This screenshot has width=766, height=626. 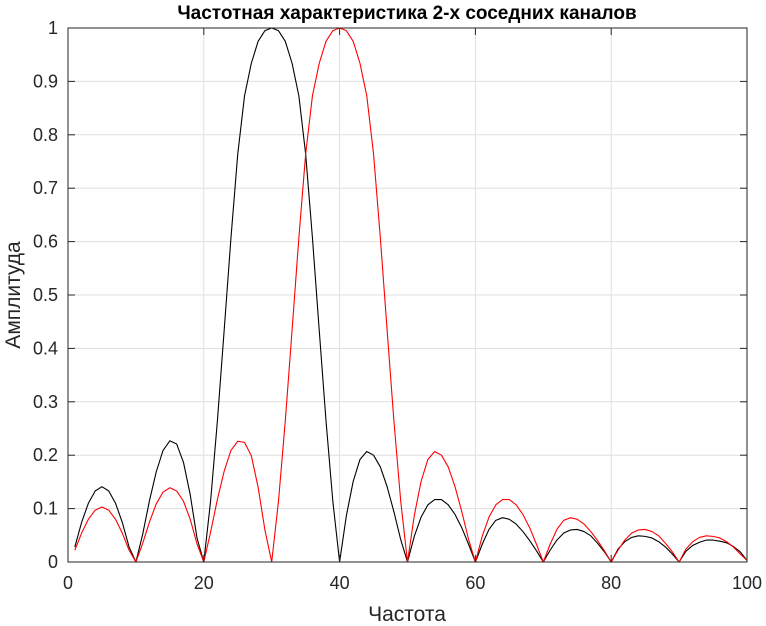 I want to click on y-tick-label: 0.9, so click(x=45, y=81).